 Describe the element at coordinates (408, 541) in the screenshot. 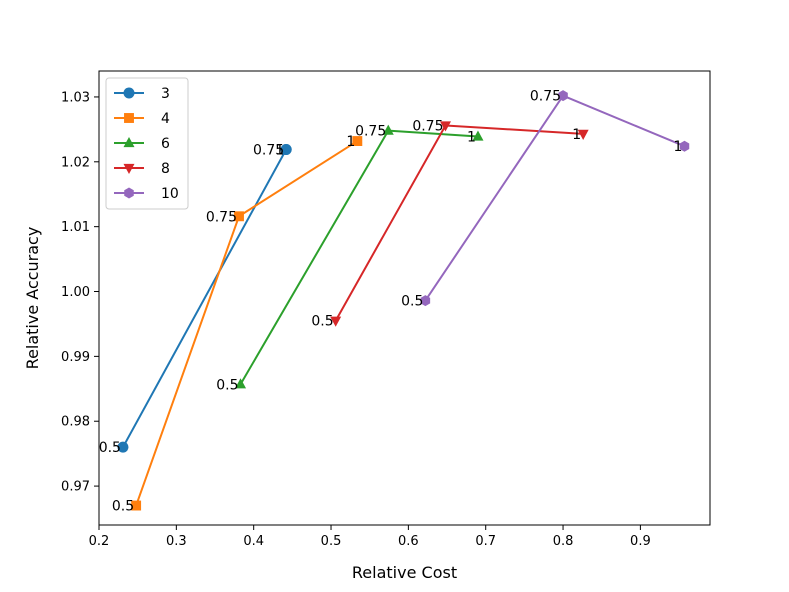

I see `x-tick-label: 0.6` at that location.